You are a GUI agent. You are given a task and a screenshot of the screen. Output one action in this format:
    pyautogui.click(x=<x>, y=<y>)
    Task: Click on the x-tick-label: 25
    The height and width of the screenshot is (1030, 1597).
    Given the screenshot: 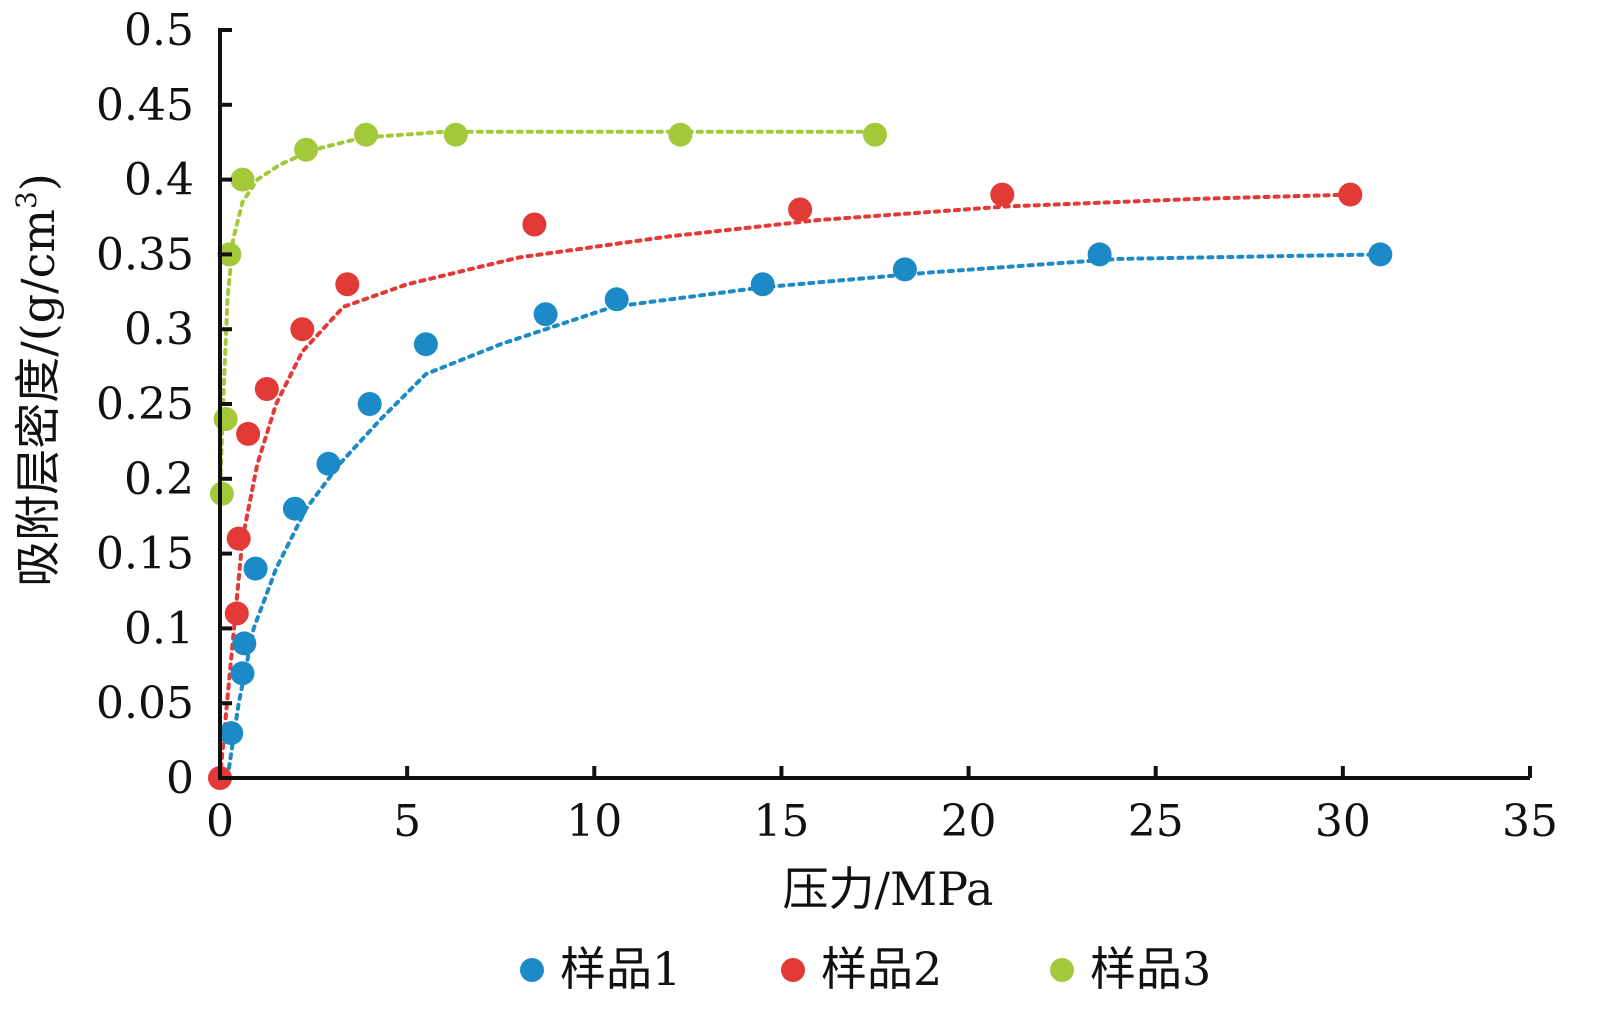 What is the action you would take?
    pyautogui.click(x=1156, y=821)
    